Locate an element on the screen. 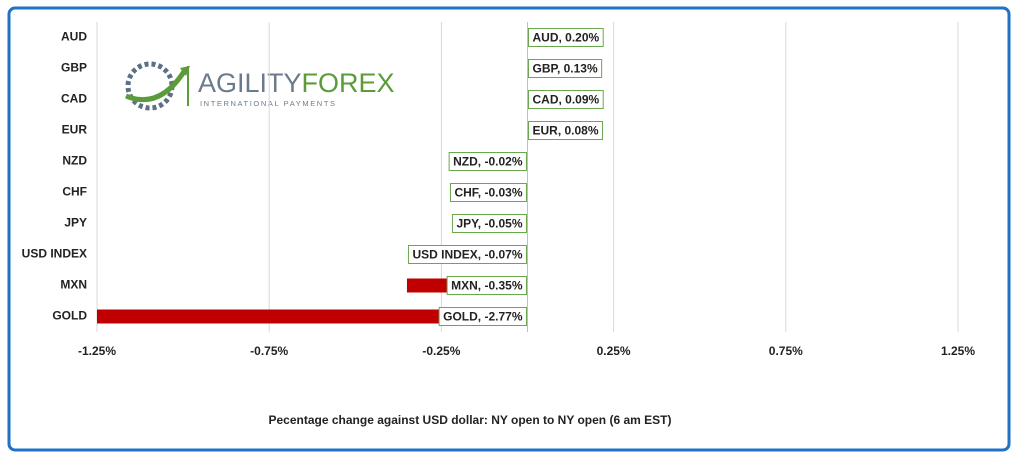  data-label: JPY, -0.05% is located at coordinates (489, 224).